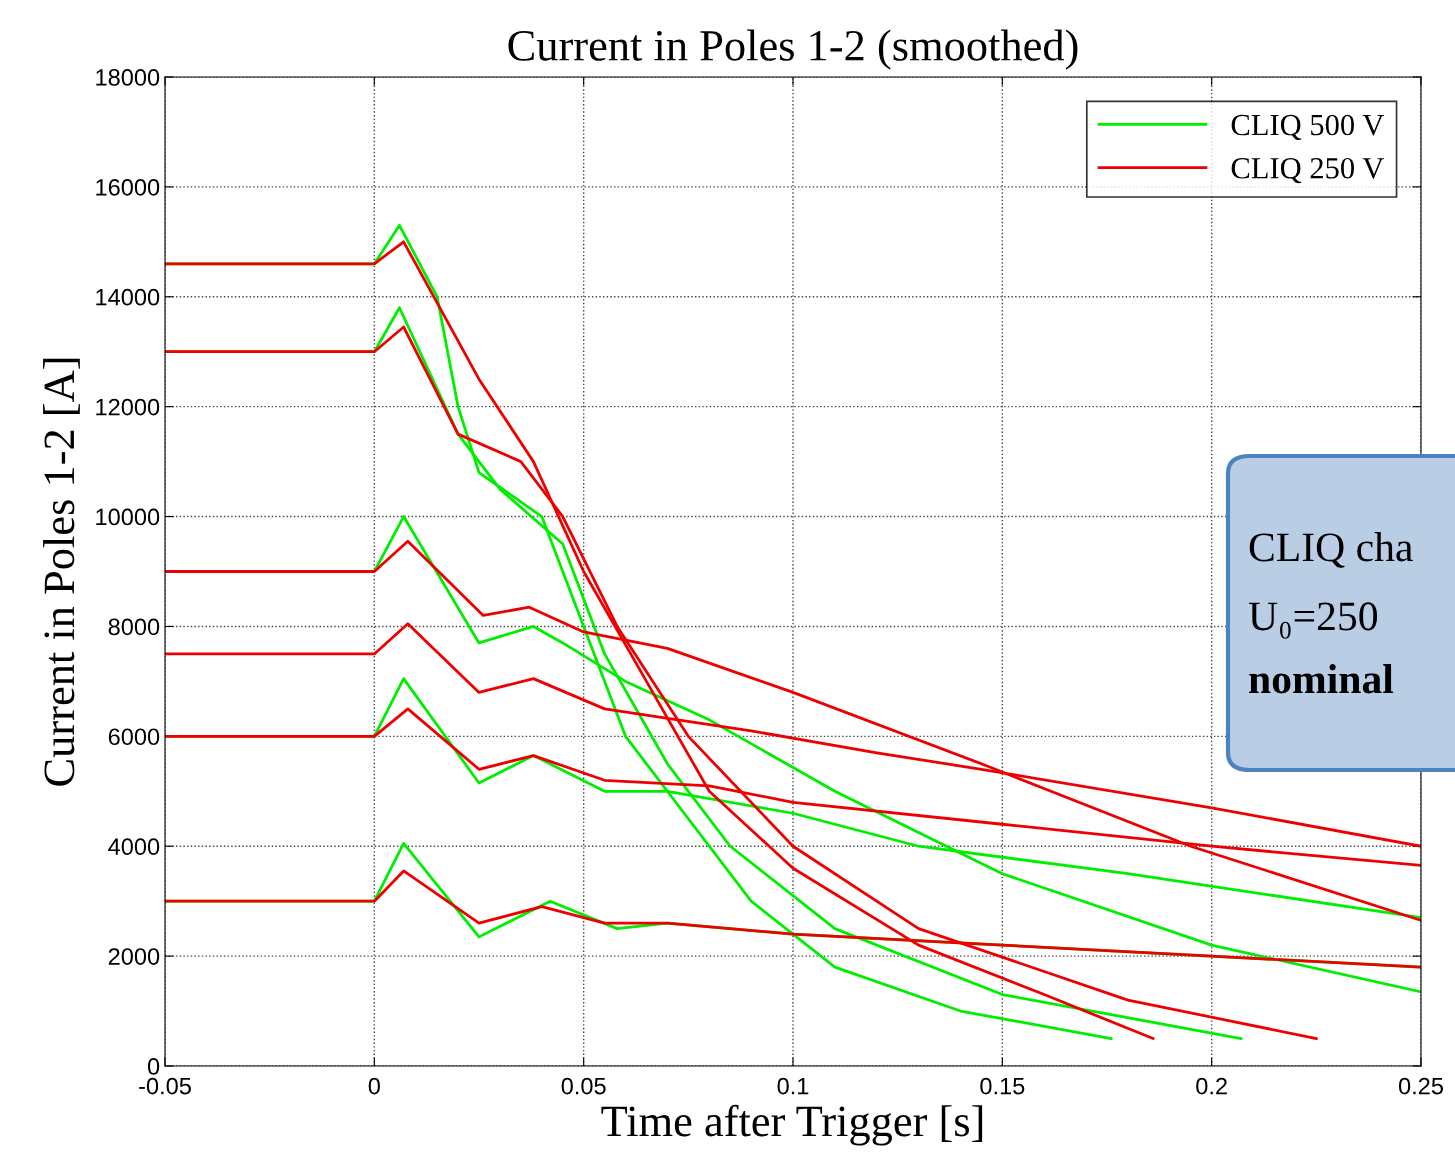 The image size is (1455, 1167). What do you see at coordinates (134, 737) in the screenshot?
I see `y-tick-label: 6000` at bounding box center [134, 737].